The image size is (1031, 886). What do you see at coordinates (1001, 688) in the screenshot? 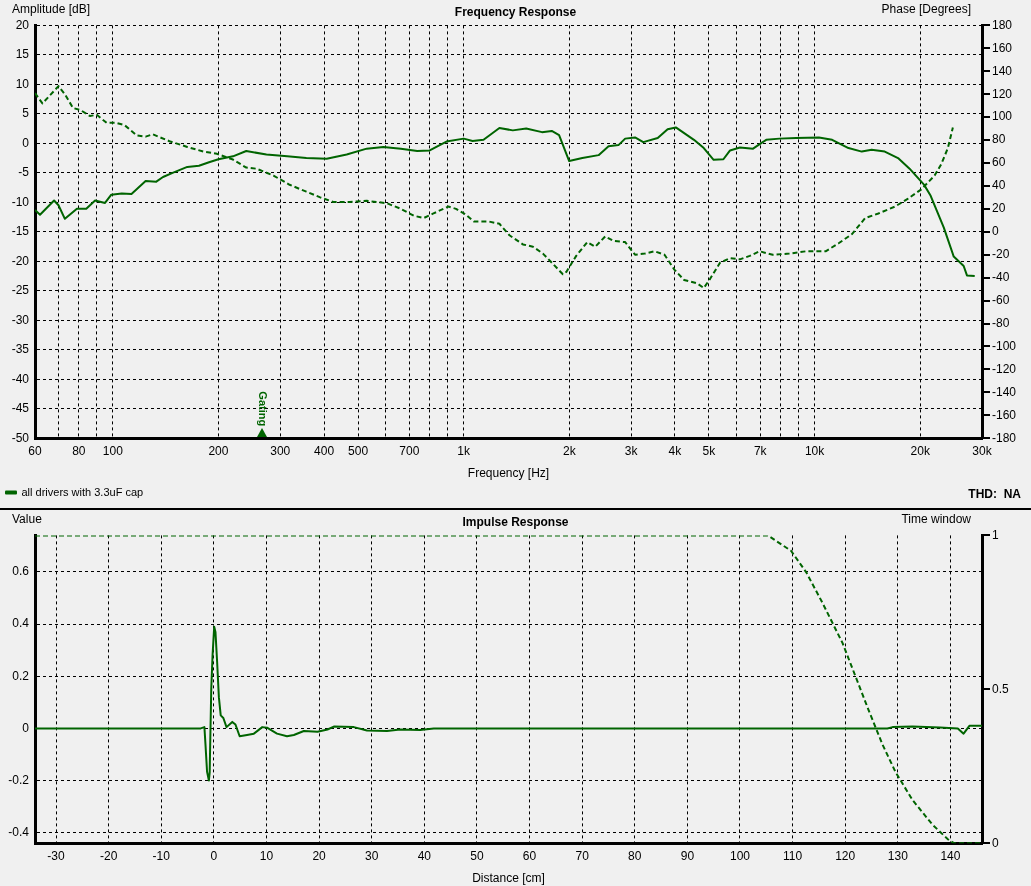
I see `y2-tick-label: 0.5` at bounding box center [1001, 688].